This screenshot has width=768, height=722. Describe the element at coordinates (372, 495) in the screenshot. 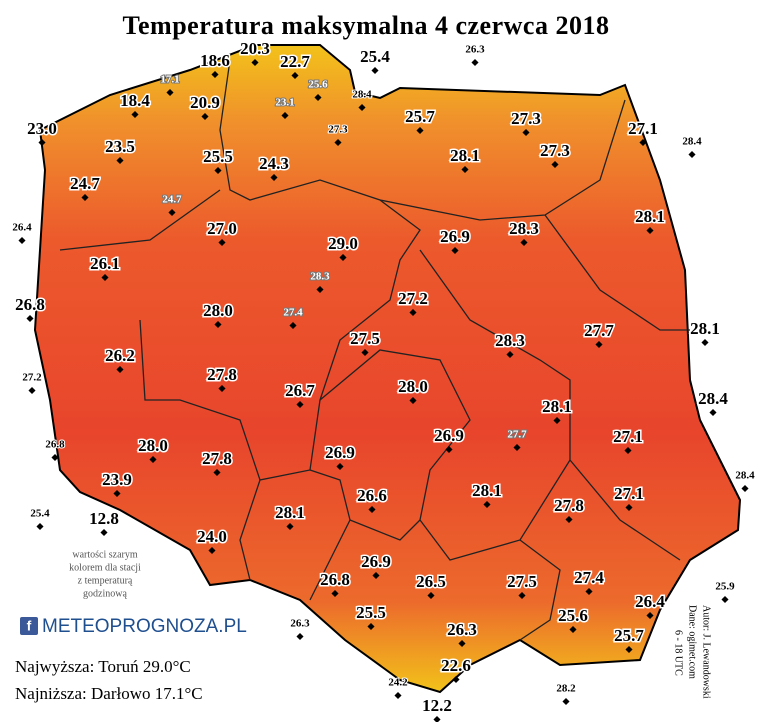

I see `station-value: 26.6` at that location.